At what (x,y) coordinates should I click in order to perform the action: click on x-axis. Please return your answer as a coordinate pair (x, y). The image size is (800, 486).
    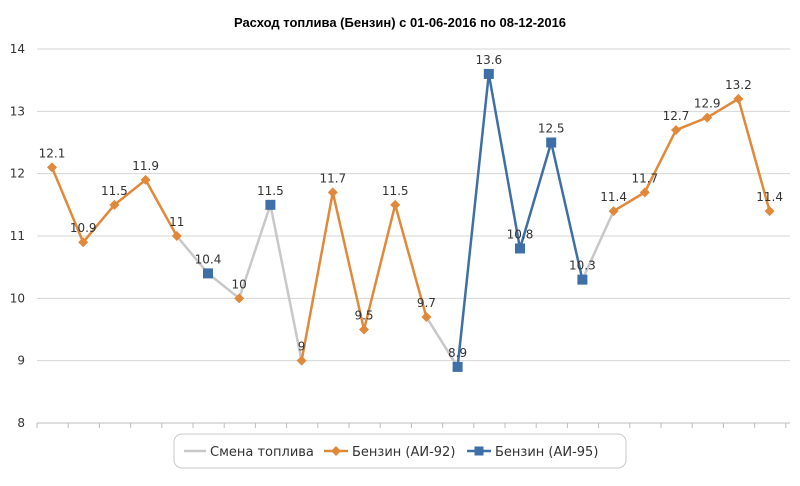
    Looking at the image, I should click on (413, 425).